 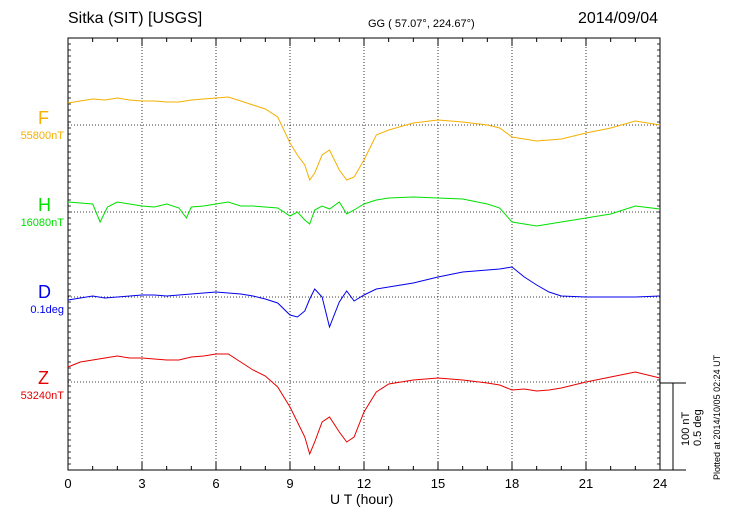 I want to click on station-title: Sitka (SIT) [USGS], so click(x=135, y=18).